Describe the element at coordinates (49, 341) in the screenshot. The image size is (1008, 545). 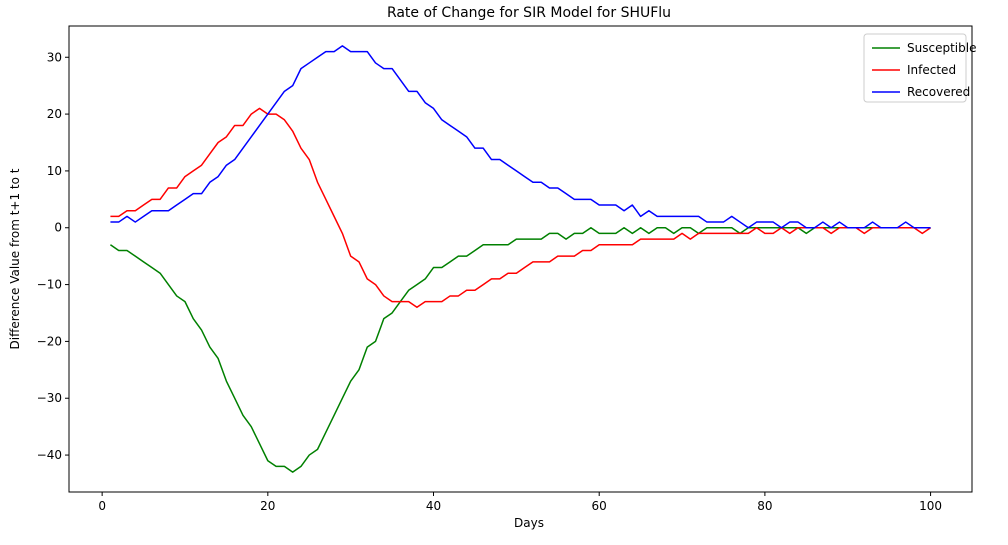
I see `y-tick-label: −20` at that location.